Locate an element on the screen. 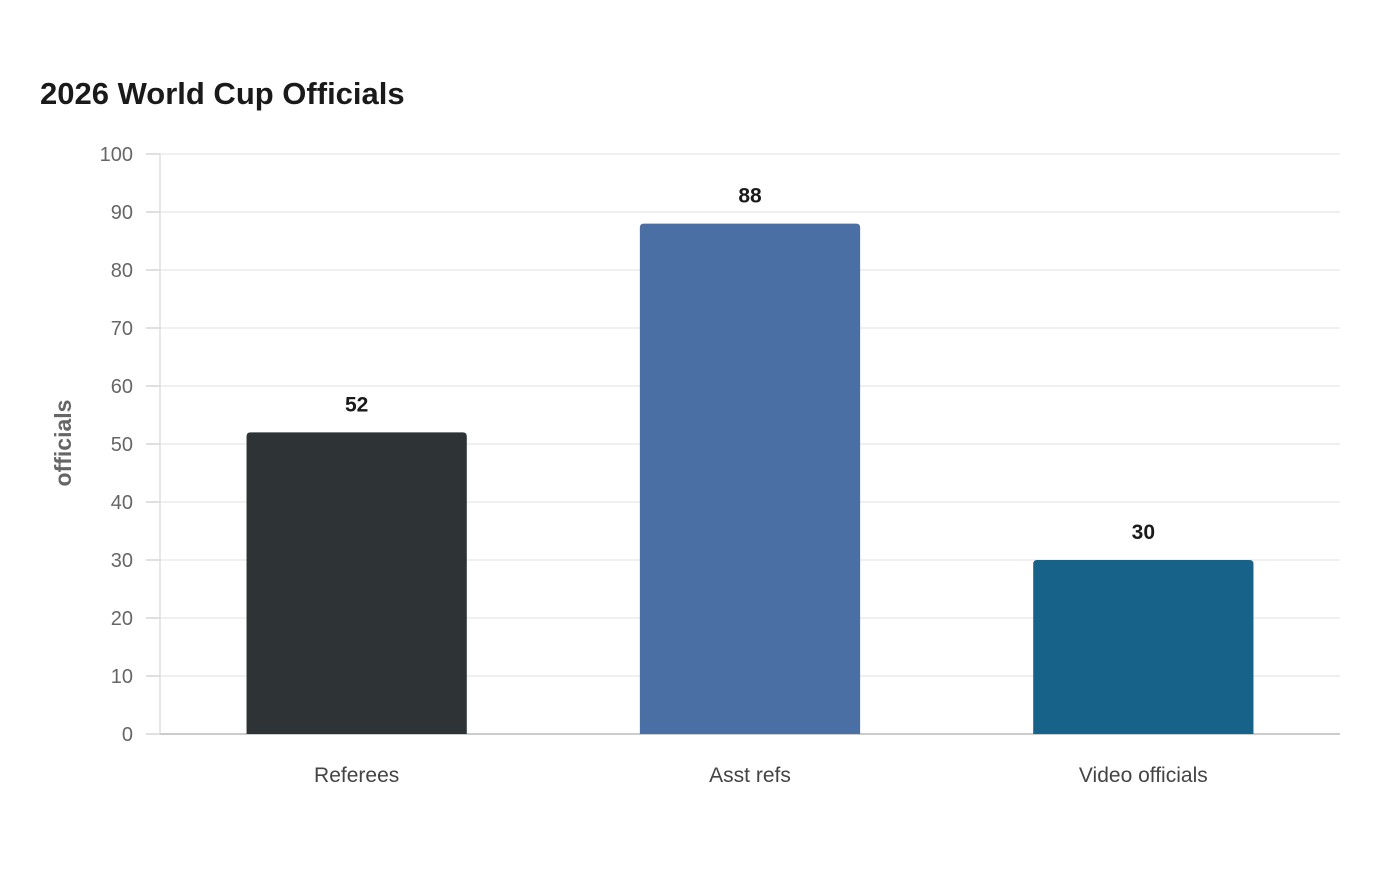 The height and width of the screenshot is (880, 1400). y-axis-ticks: 0 10 20 30 40 50 60 70 80 90 100 is located at coordinates (130, 445).